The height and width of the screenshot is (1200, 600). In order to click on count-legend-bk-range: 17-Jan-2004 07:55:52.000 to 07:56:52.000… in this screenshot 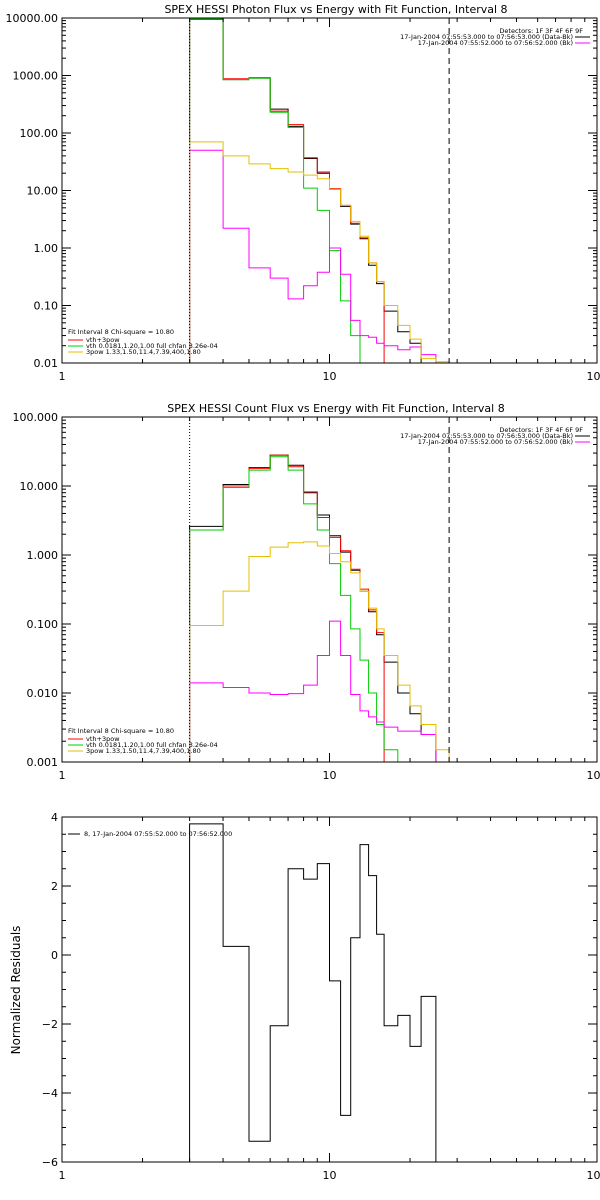, I will do `click(495, 442)`.